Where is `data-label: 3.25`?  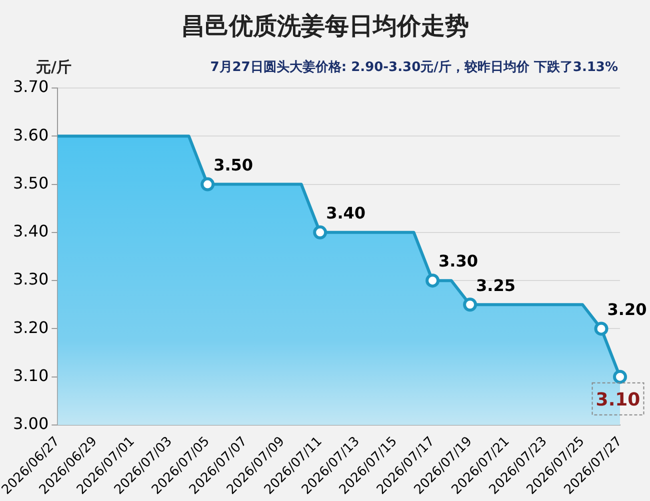
data-label: 3.25 is located at coordinates (496, 285).